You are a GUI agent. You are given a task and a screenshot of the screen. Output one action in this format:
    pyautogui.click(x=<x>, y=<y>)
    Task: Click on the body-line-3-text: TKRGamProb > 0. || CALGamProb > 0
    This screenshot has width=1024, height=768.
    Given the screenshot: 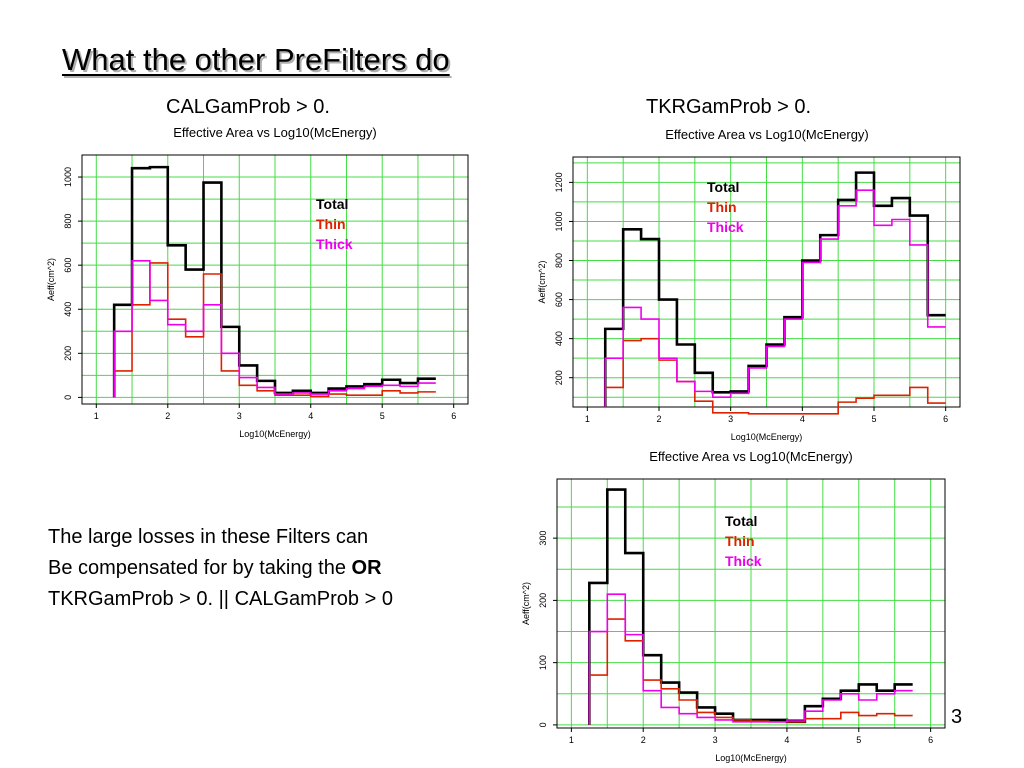 What is the action you would take?
    pyautogui.click(x=220, y=599)
    